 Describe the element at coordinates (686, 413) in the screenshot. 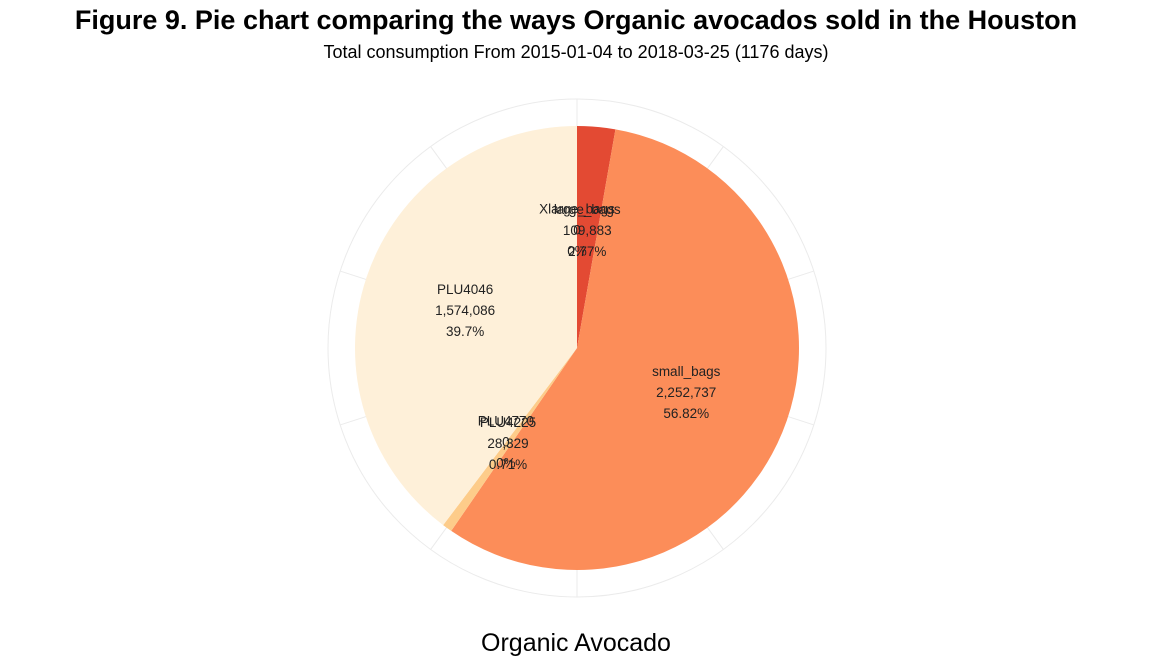

I see `slice-label-percent-small_bags: 56.82%` at that location.